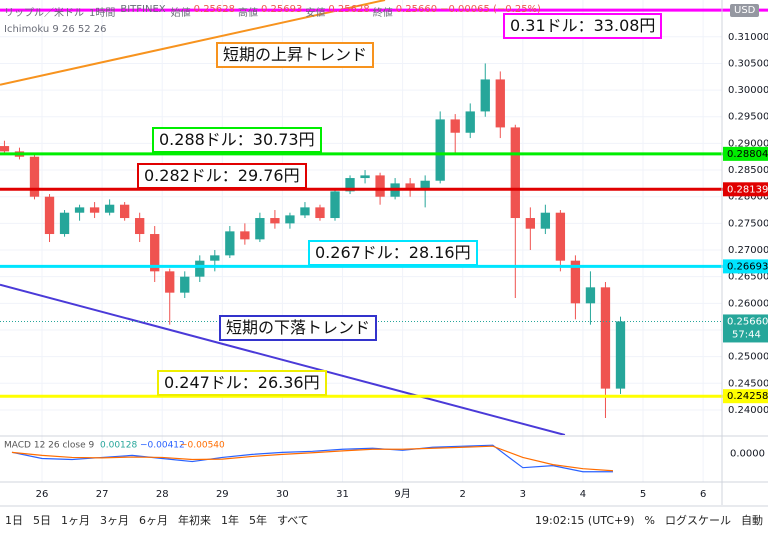 This screenshot has width=768, height=533. I want to click on range-button: 5年, so click(258, 520).